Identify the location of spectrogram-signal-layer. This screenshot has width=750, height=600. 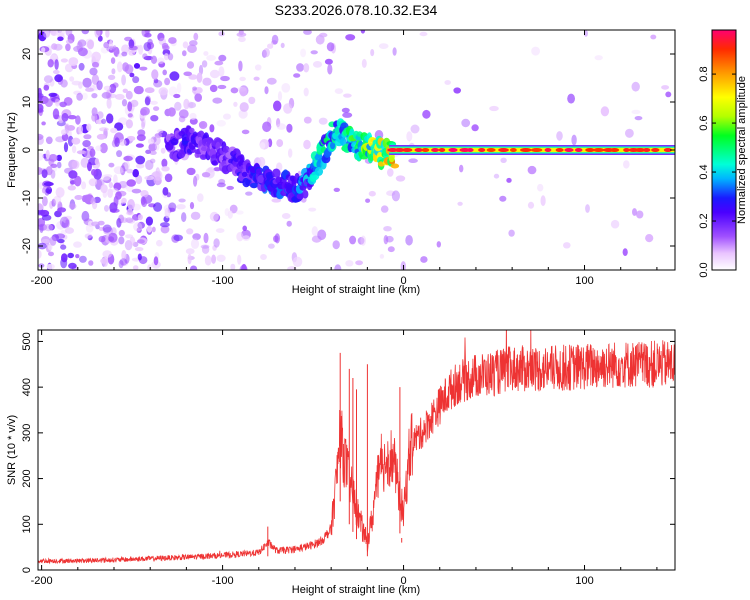
(419, 160).